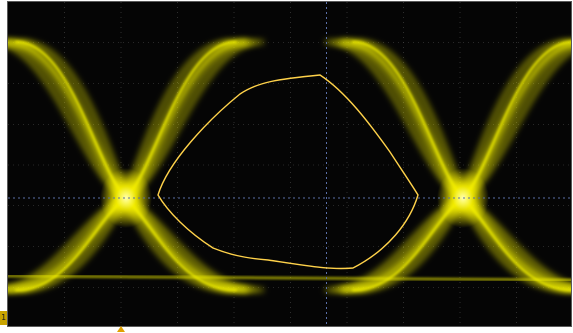  Describe the element at coordinates (126, 198) in the screenshot. I see `eye-crossing-point` at that location.